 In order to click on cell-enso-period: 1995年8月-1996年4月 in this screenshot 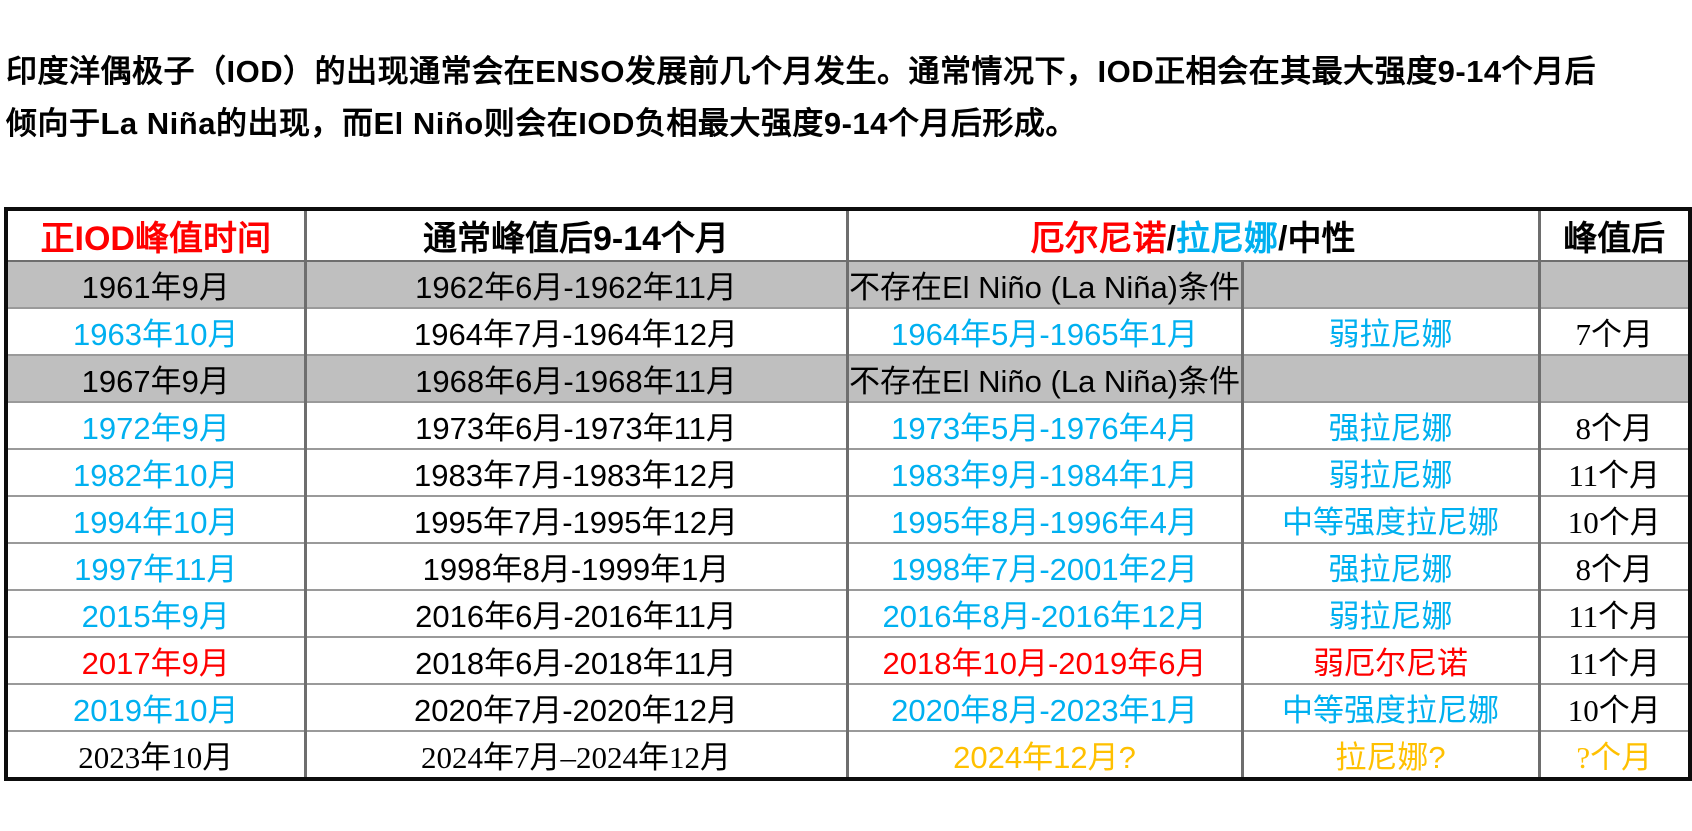, I will do `click(1043, 519)`.